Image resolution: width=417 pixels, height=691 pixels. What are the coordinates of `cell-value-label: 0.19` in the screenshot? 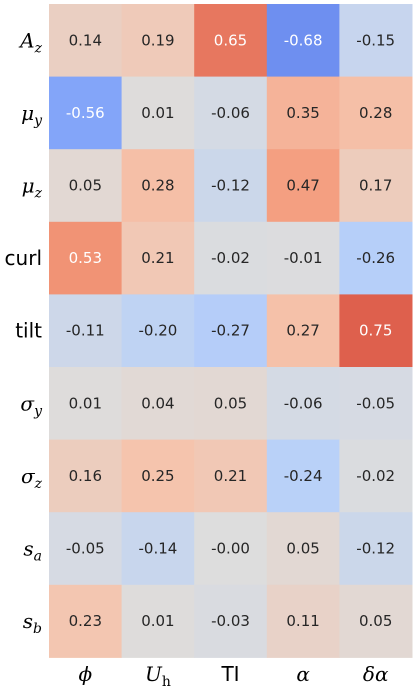 It's located at (157, 40).